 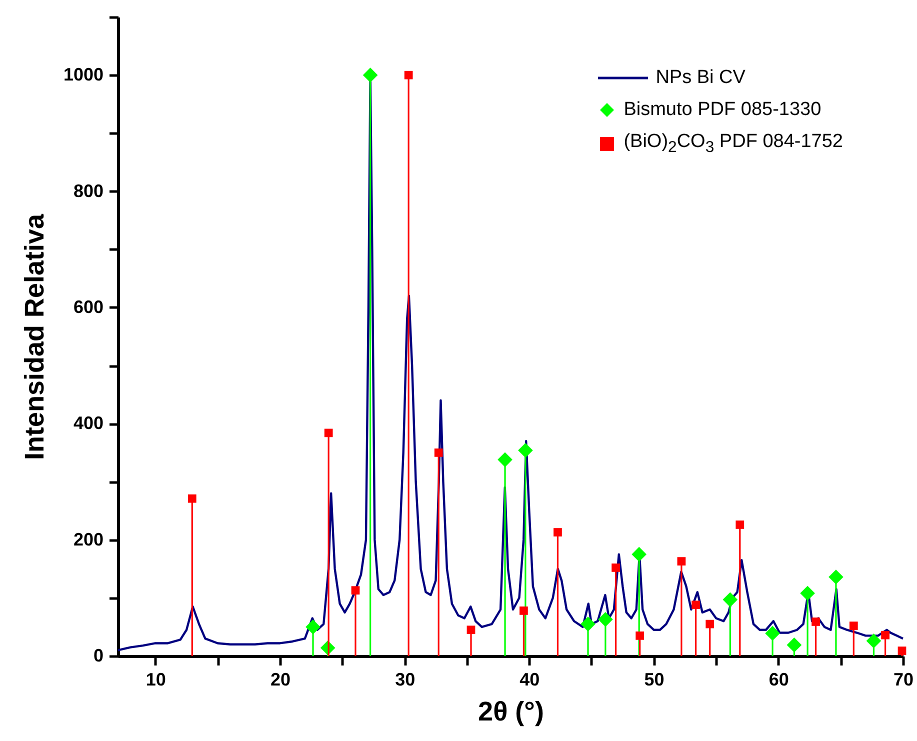 I want to click on x-tick-label: 50, so click(x=654, y=680).